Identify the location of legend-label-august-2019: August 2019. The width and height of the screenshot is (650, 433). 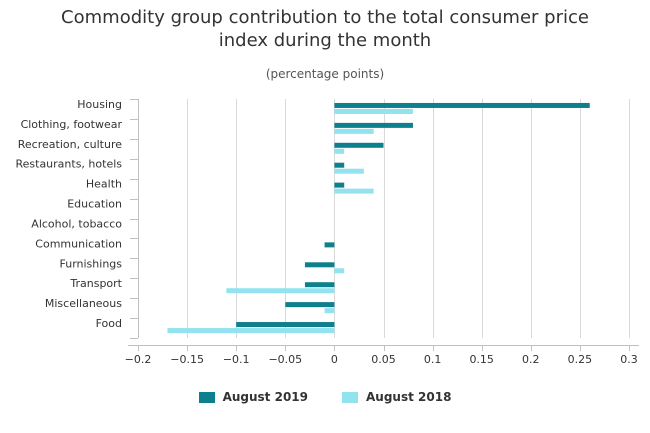
(265, 397).